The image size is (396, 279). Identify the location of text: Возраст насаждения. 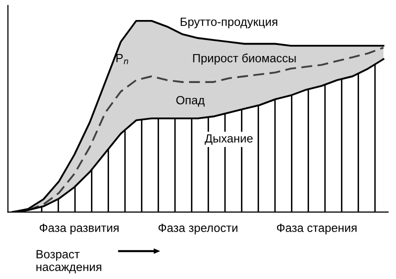
(69, 262).